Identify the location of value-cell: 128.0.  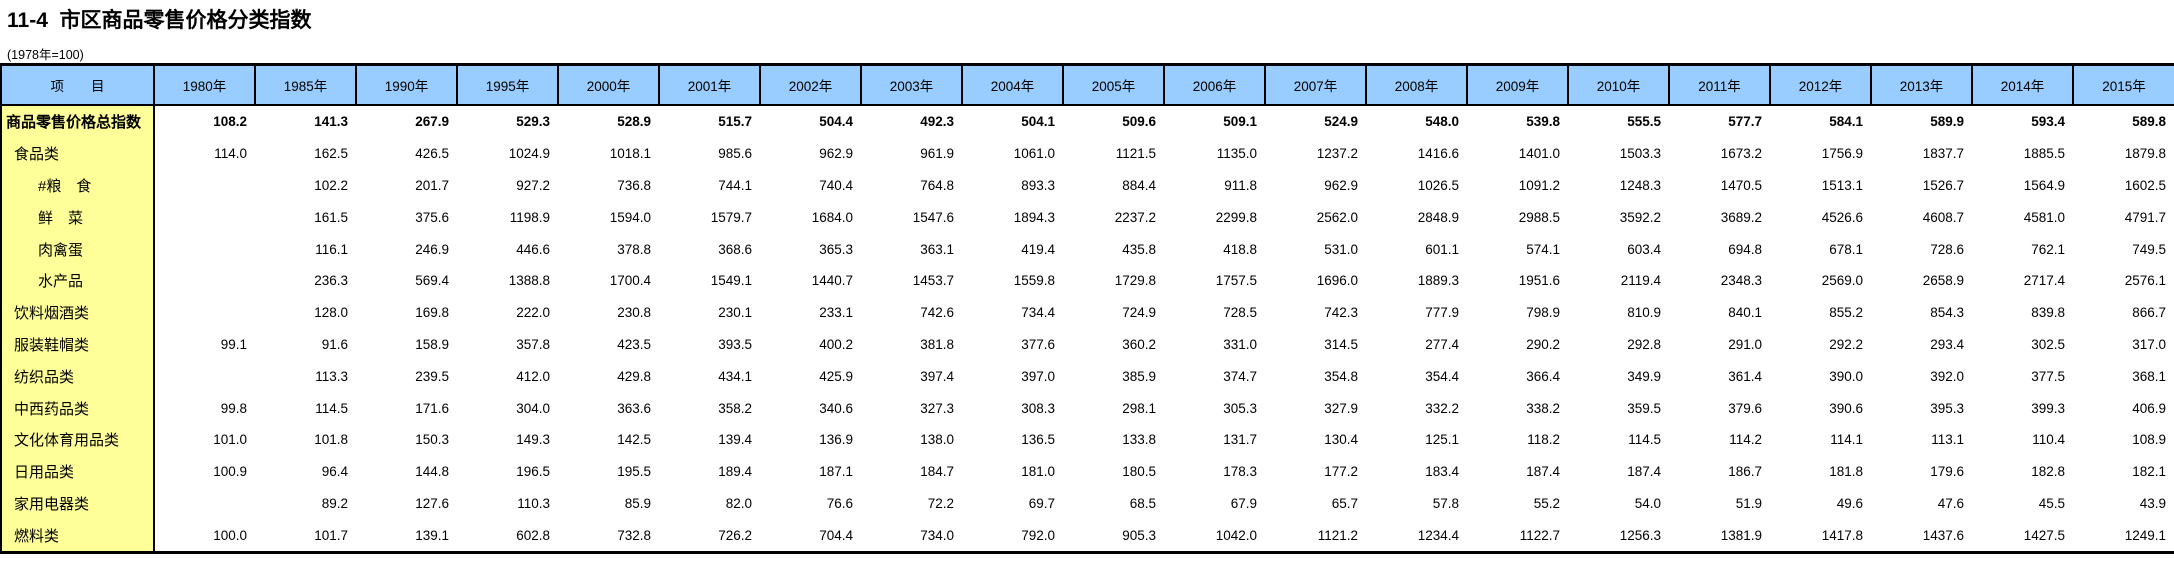
(331, 313).